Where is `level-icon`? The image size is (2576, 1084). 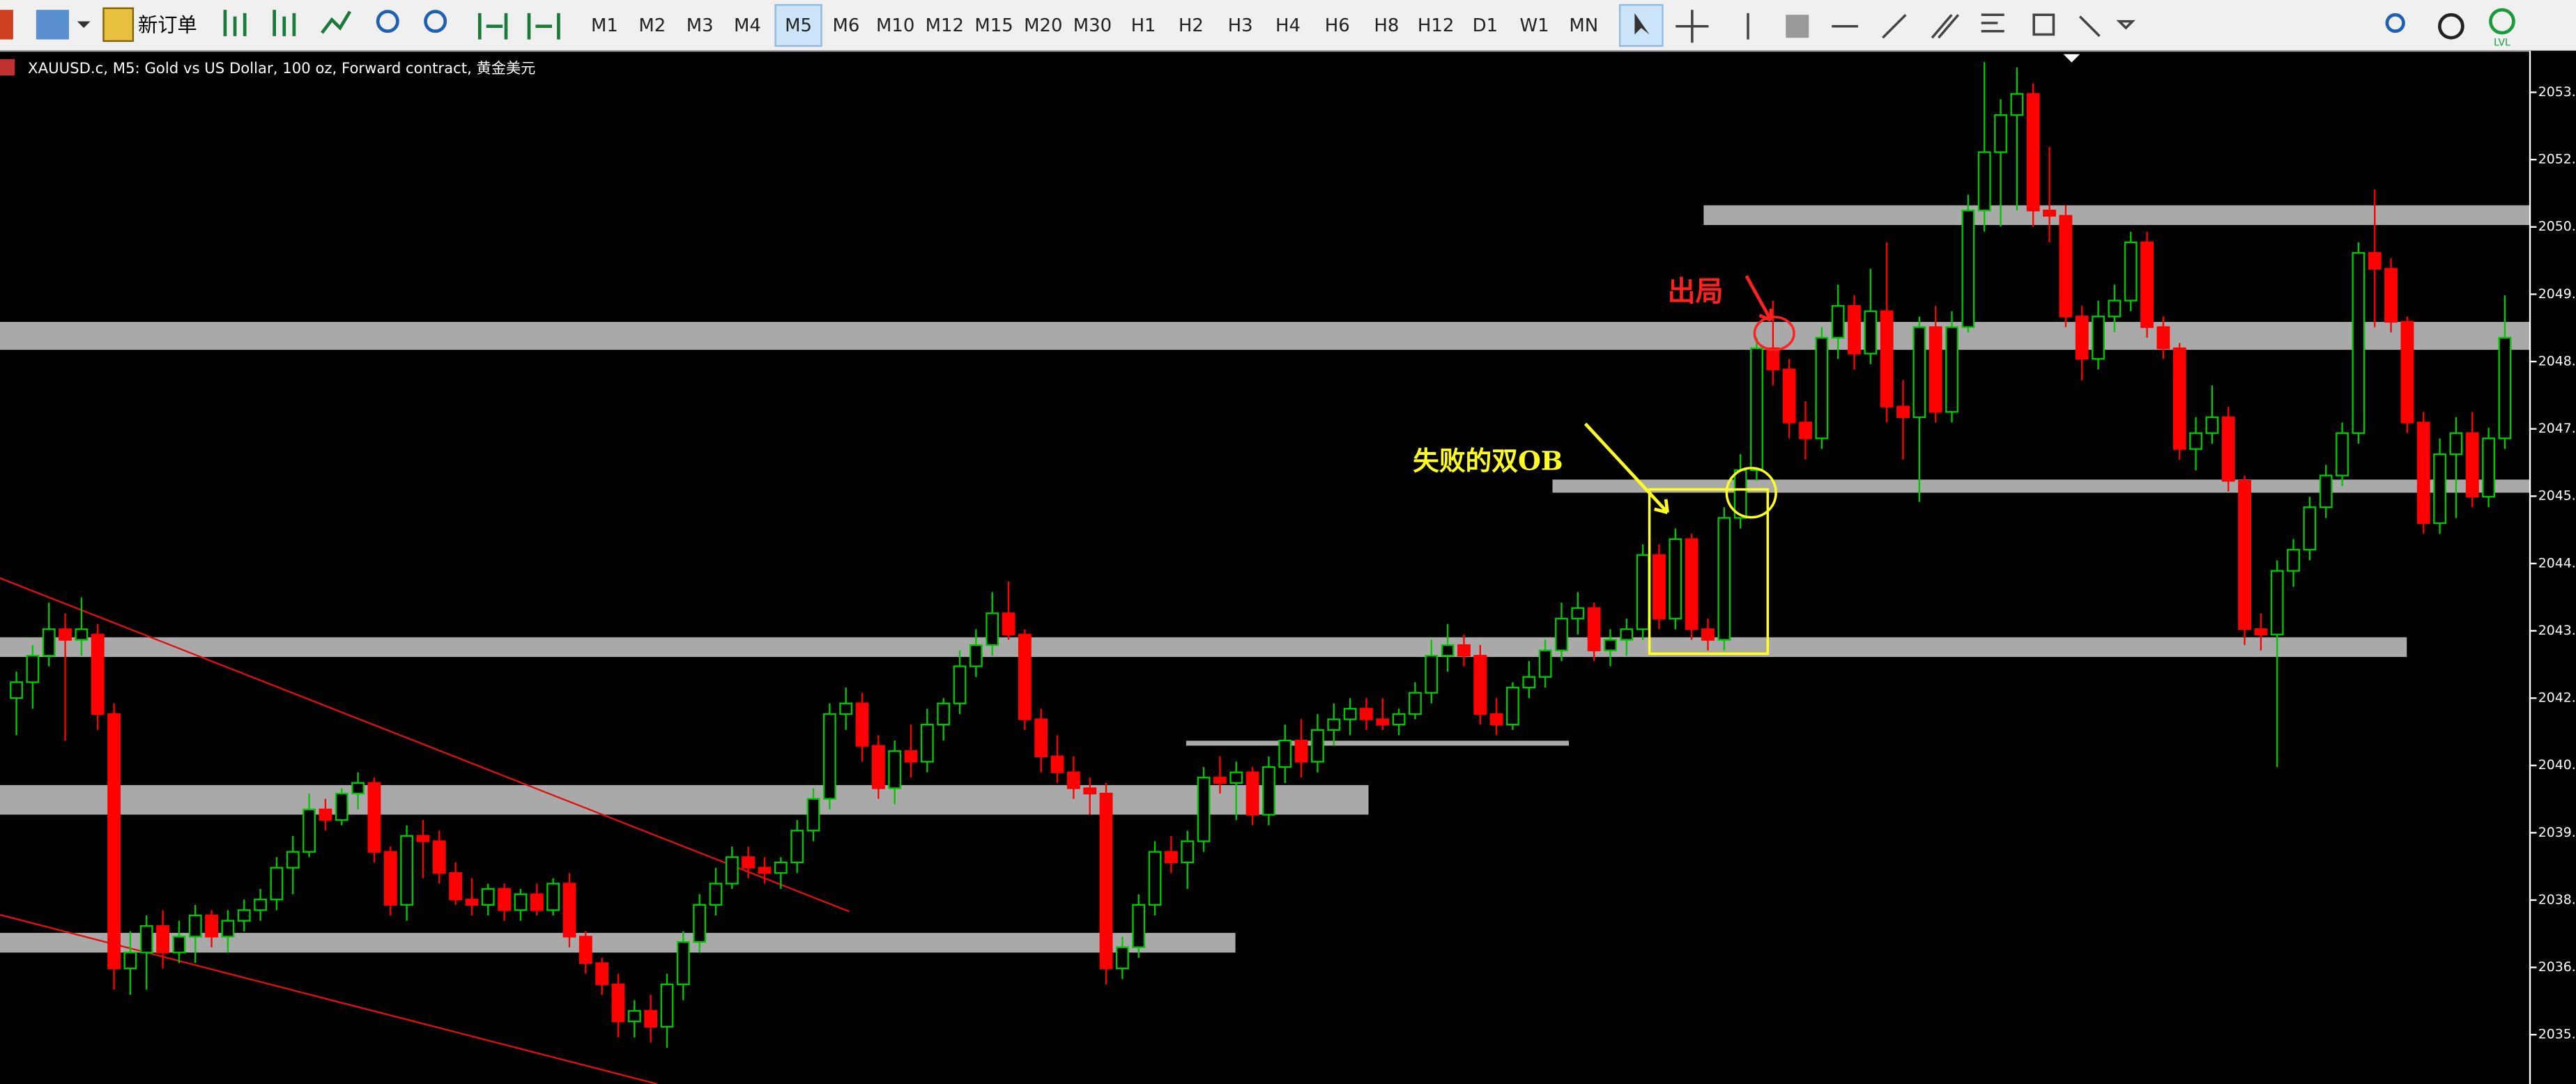 level-icon is located at coordinates (2502, 22).